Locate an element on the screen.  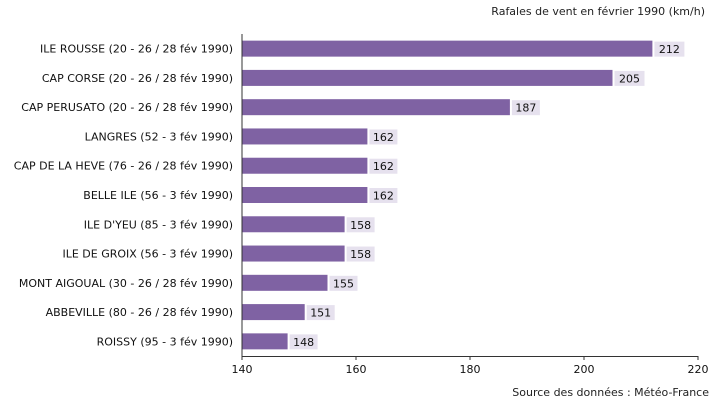
x-tick-label: 180 is located at coordinates (470, 369).